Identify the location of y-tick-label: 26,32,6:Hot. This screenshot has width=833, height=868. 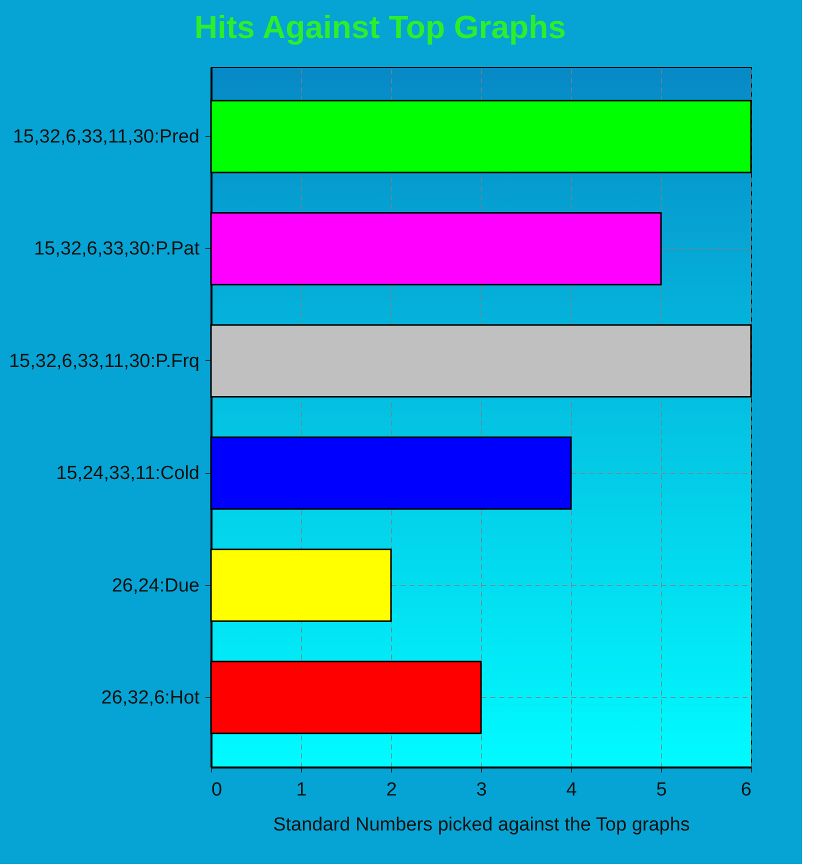
(150, 697).